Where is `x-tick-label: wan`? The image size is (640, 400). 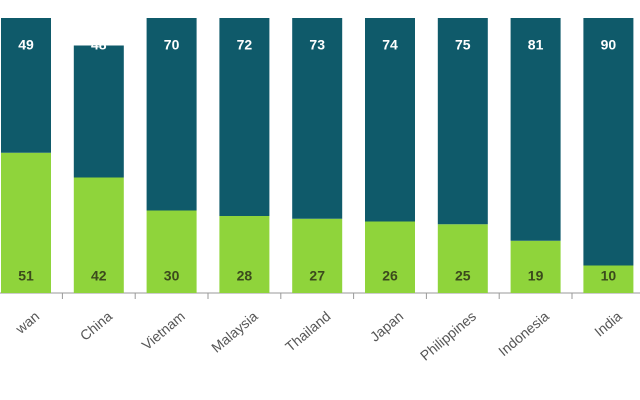
x-tick-label: wan is located at coordinates (27, 322).